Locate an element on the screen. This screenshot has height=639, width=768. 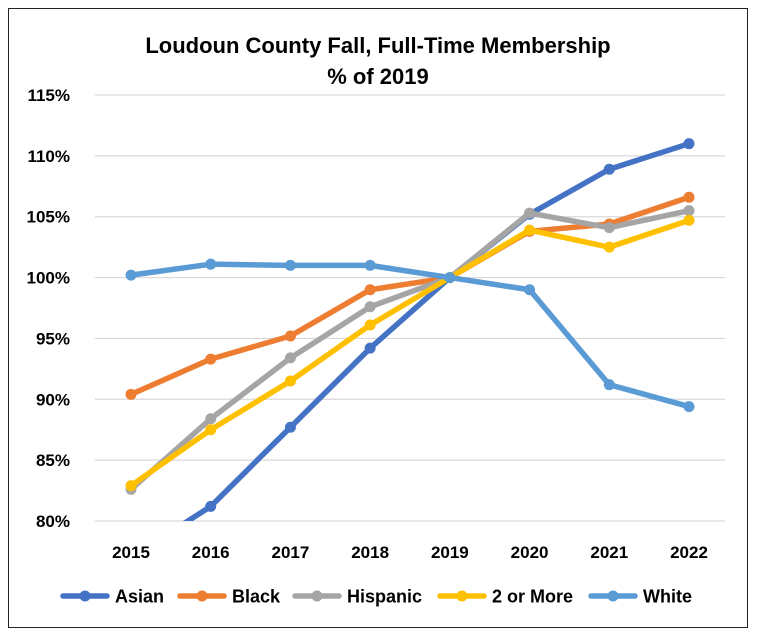
y-axis-ticks: 80% 85% 90% 95% 100% 105% 110% 115% is located at coordinates (48, 308).